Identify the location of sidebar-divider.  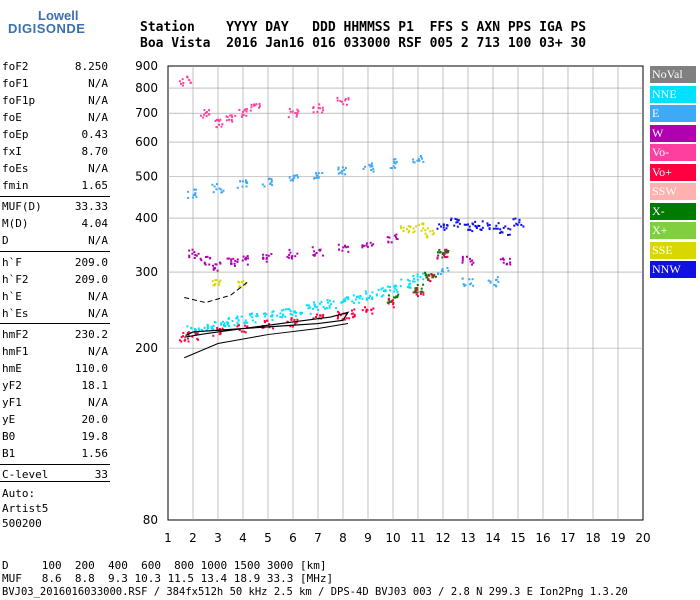
(55, 481).